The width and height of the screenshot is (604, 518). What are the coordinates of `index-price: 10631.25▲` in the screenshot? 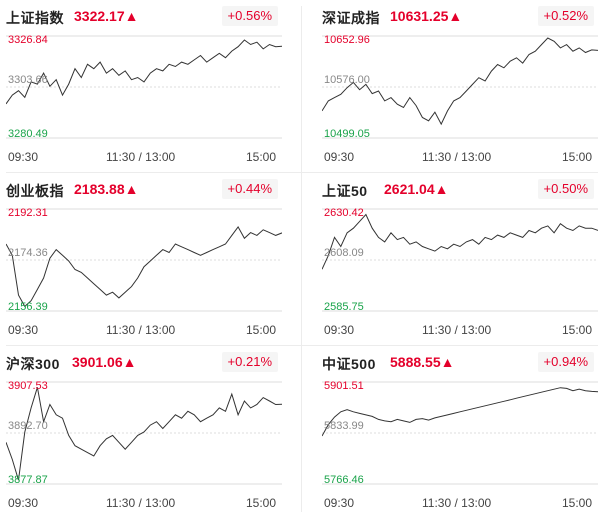 It's located at (426, 16).